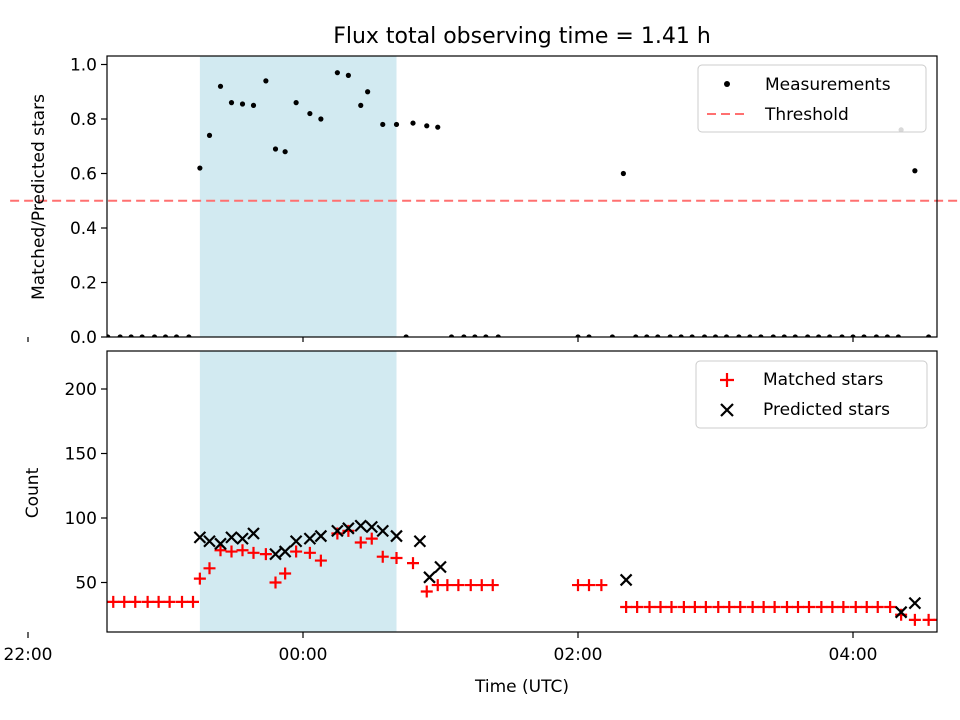 Image resolution: width=960 pixels, height=720 pixels. What do you see at coordinates (298, 491) in the screenshot?
I see `observing-window-shade-bottom` at bounding box center [298, 491].